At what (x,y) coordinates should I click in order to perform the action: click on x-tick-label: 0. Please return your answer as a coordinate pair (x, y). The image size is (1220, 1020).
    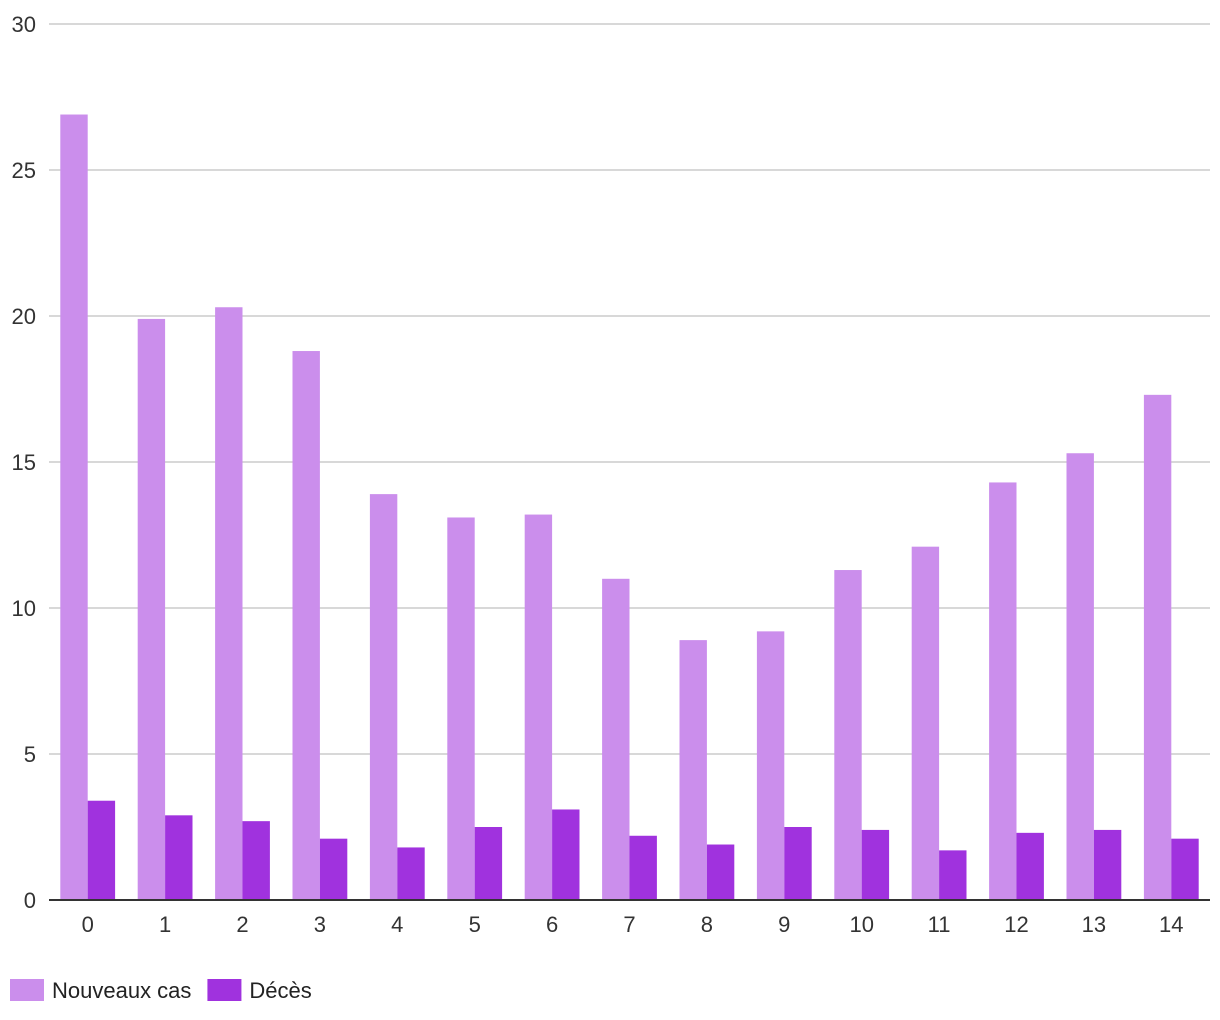
    Looking at the image, I should click on (88, 924).